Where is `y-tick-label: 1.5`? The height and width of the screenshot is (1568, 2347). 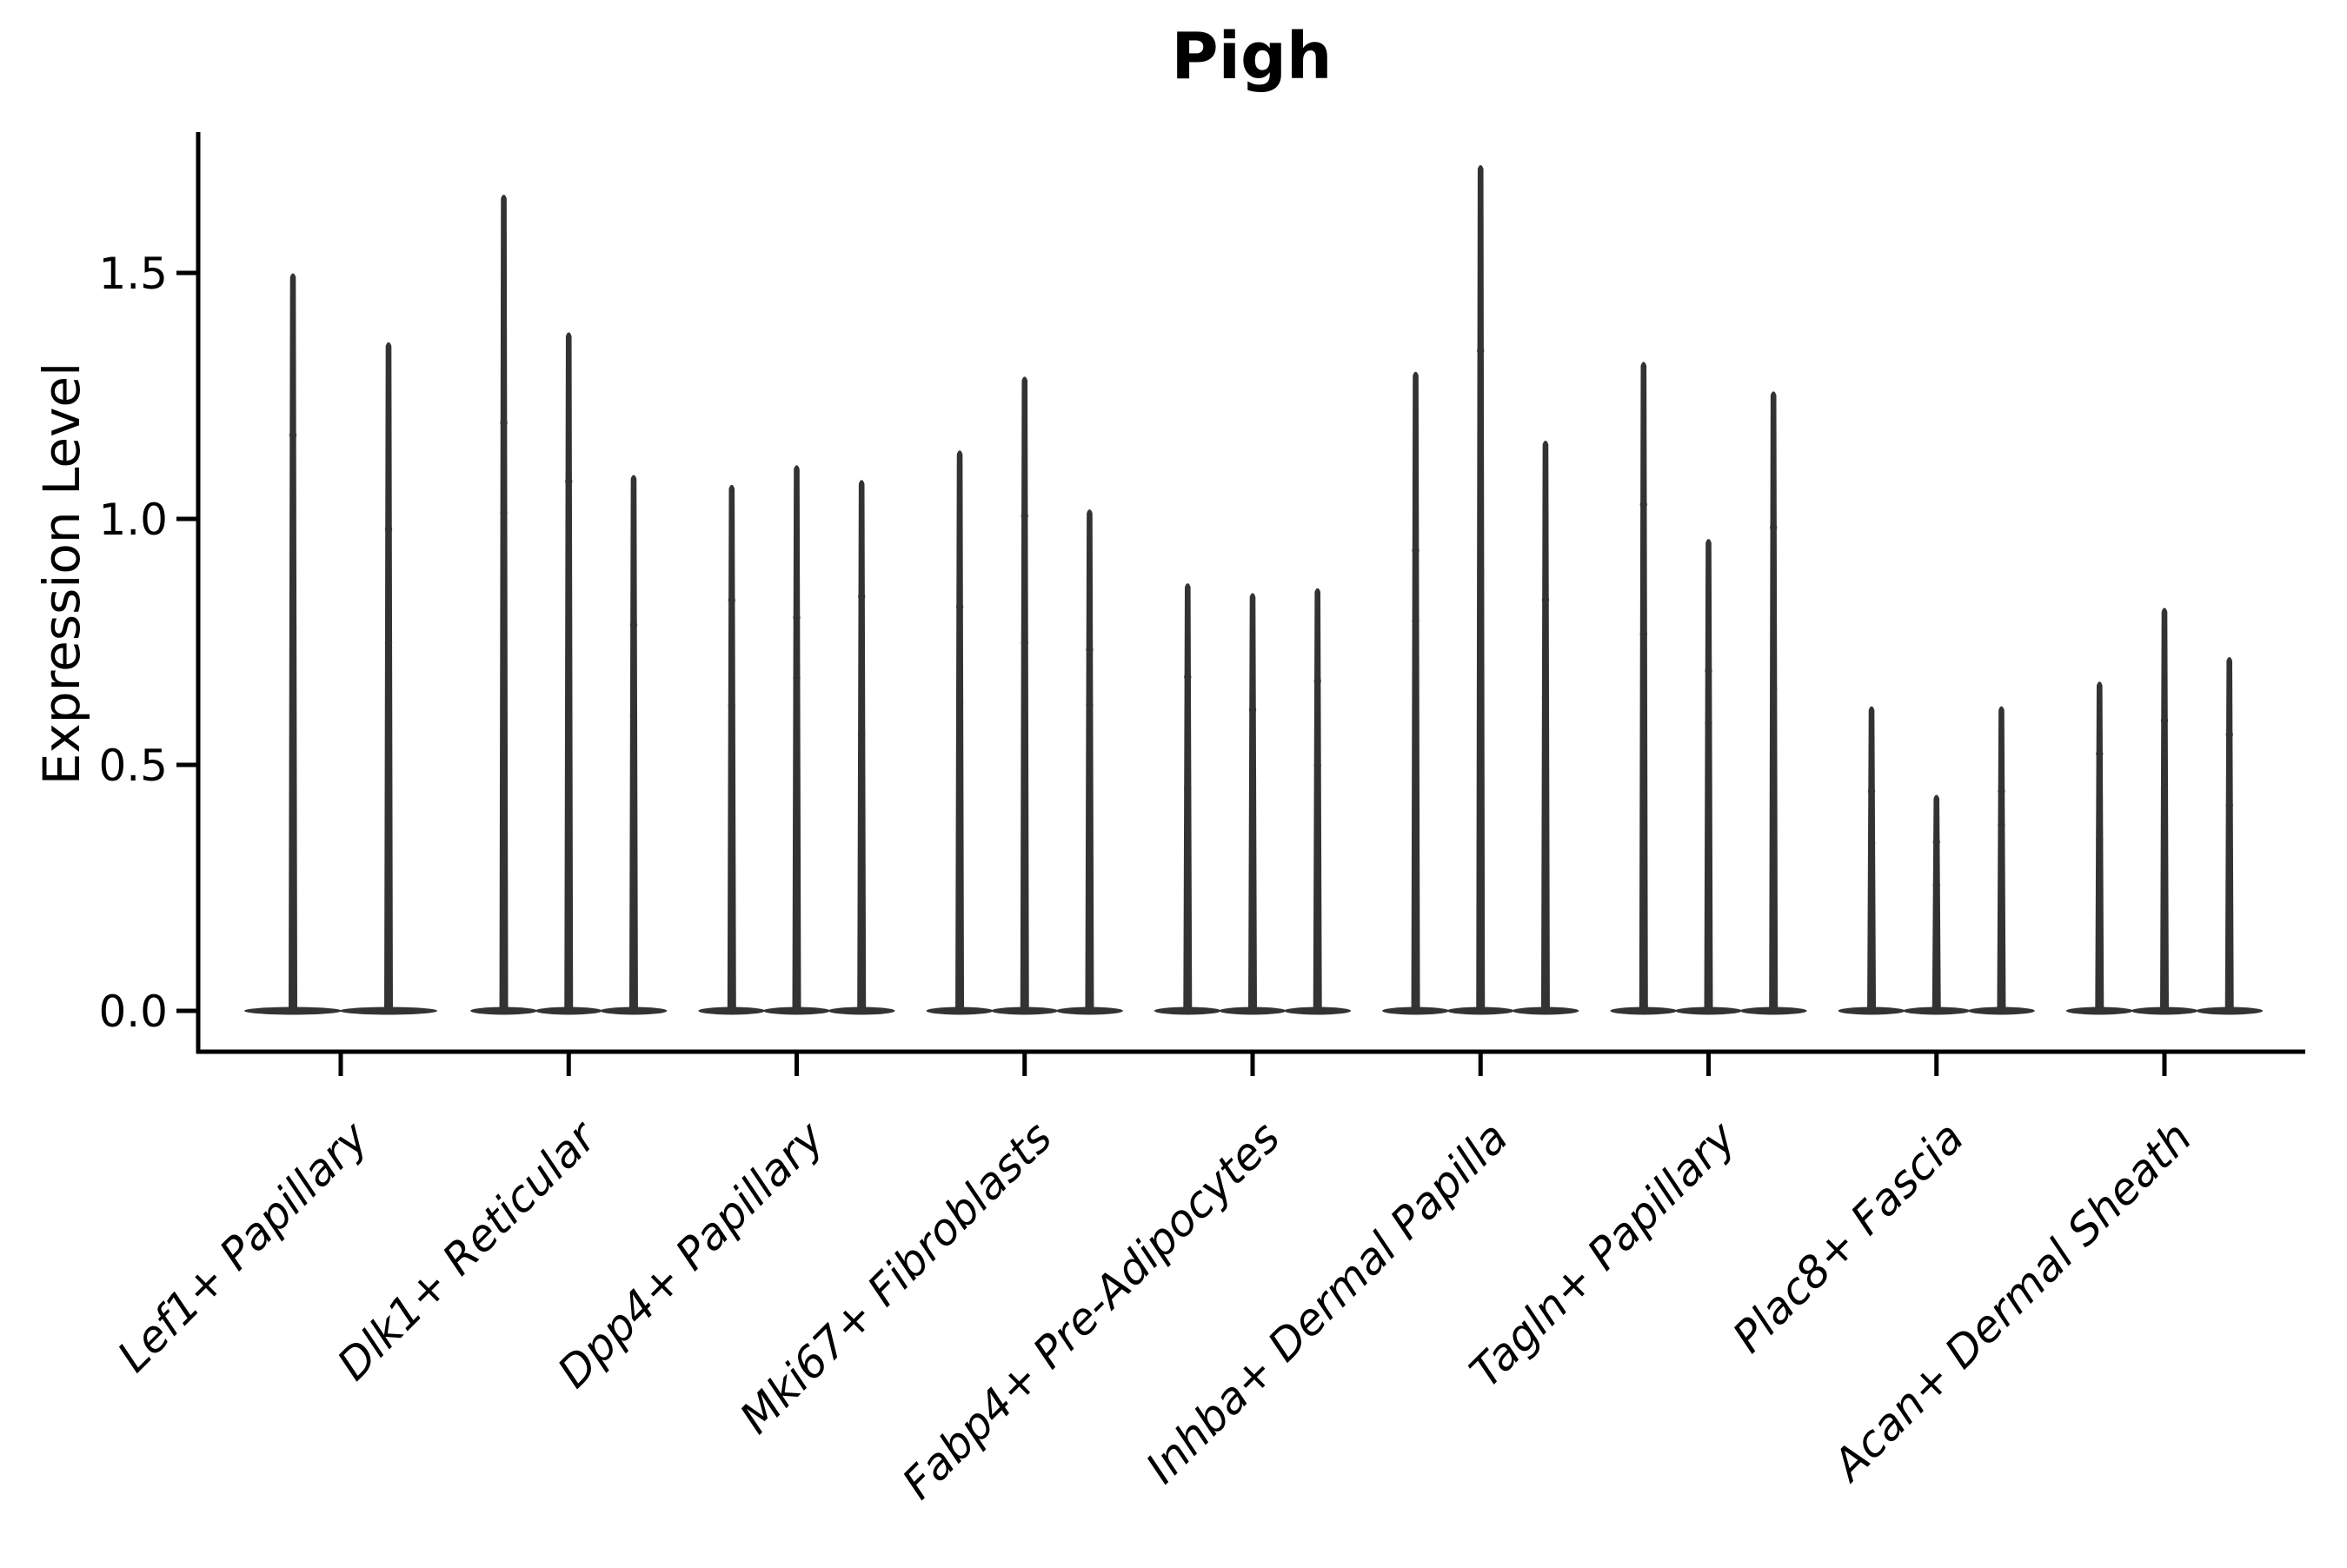
y-tick-label: 1.5 is located at coordinates (133, 274).